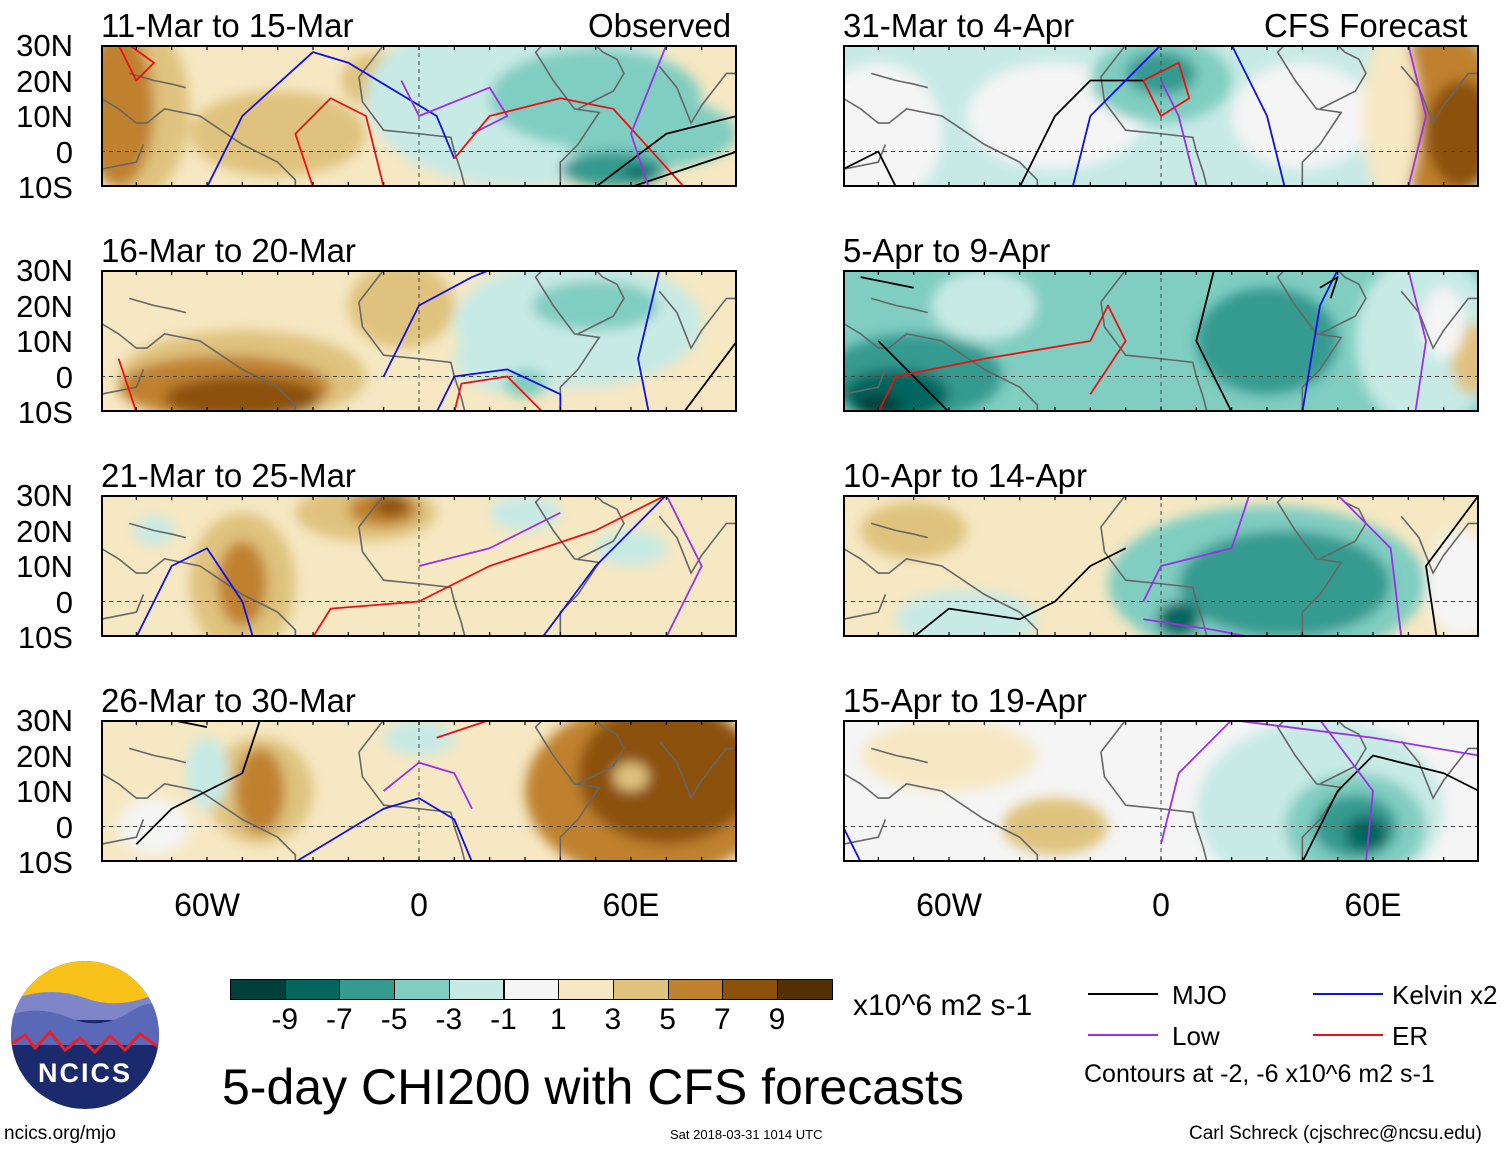 The image size is (1510, 1149). I want to click on er-contour, so click(1002, 358).